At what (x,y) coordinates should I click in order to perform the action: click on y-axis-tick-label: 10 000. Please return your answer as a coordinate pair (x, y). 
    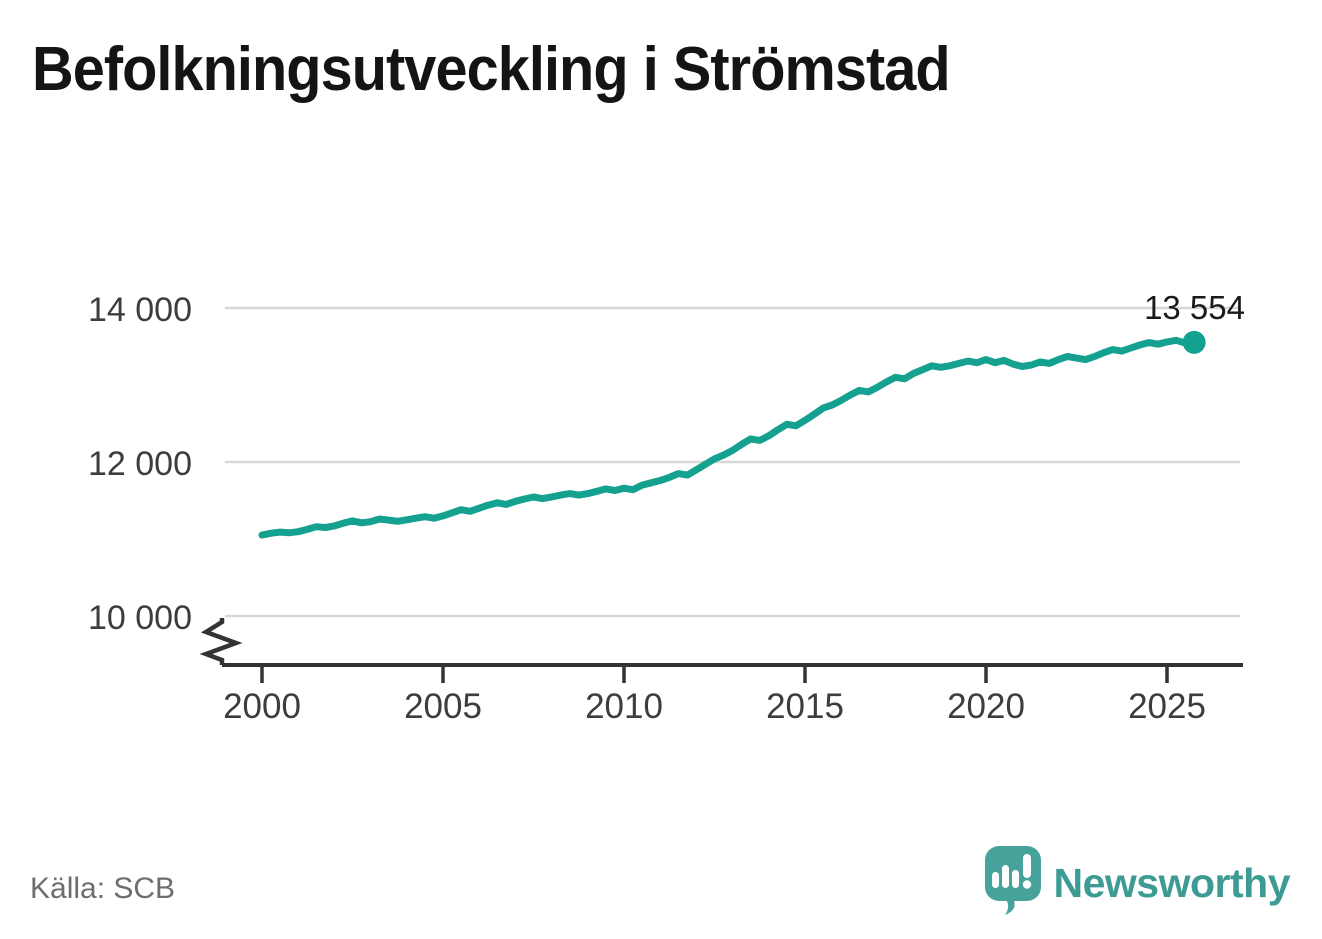
    Looking at the image, I should click on (140, 618).